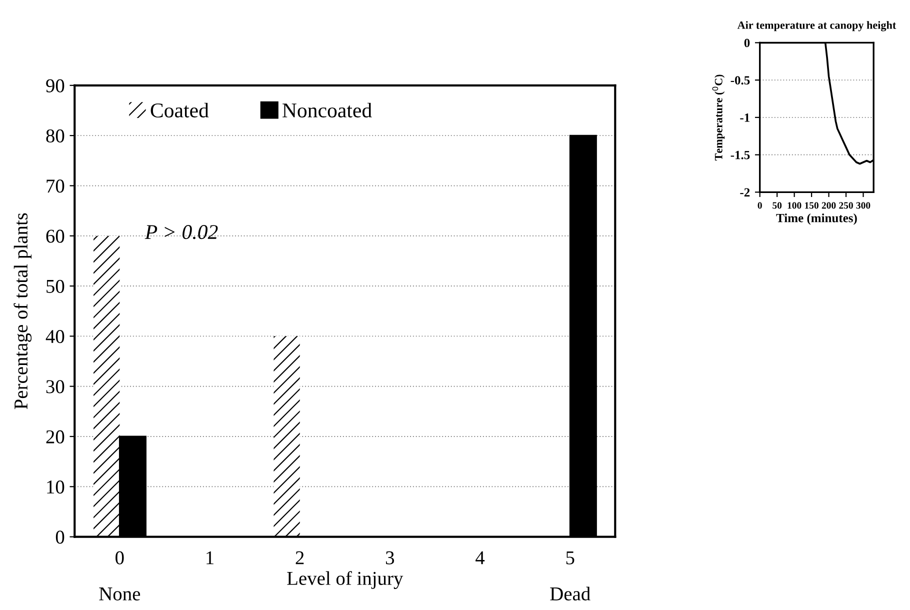 The height and width of the screenshot is (610, 910). I want to click on x-tick-label: 300, so click(863, 205).